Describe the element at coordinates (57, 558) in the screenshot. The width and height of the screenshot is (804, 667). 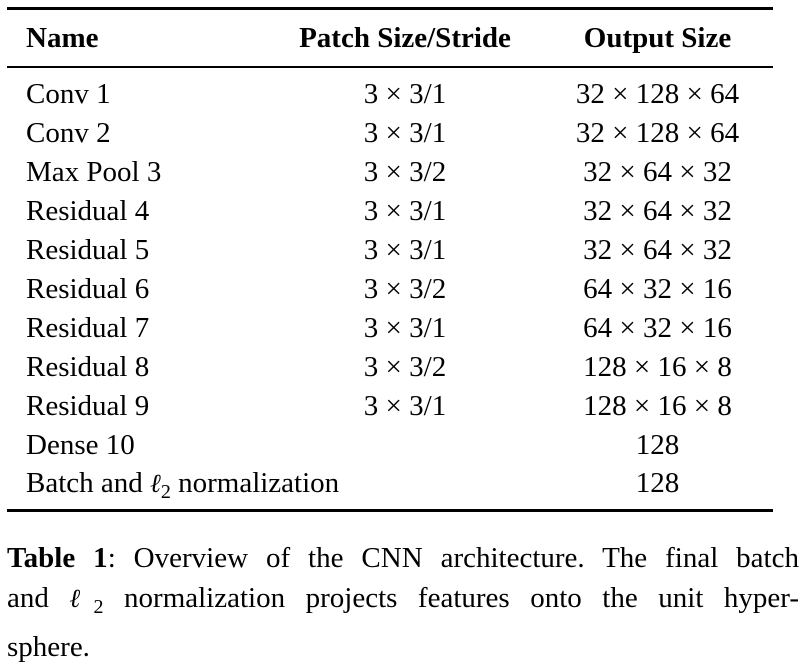
I see `caption-label: Table 1` at that location.